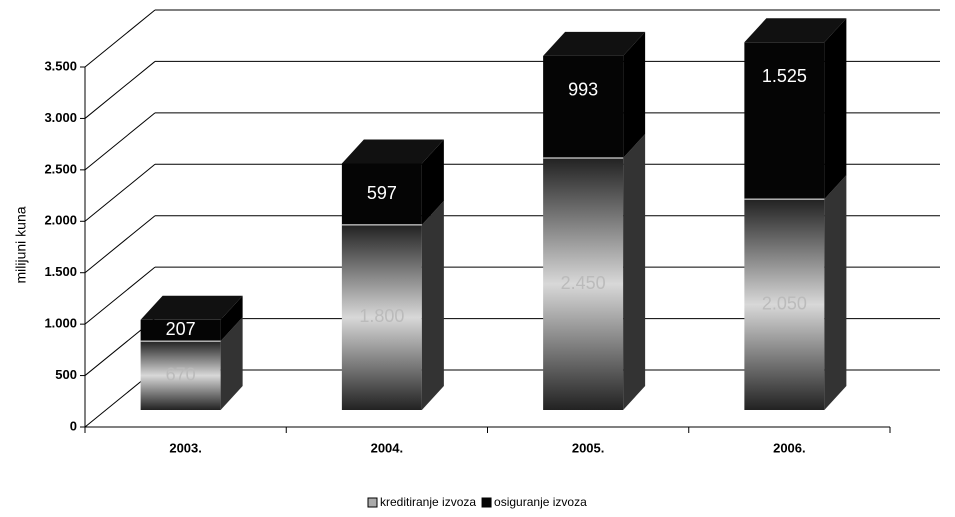 The height and width of the screenshot is (517, 955). I want to click on data-label: 207, so click(181, 329).